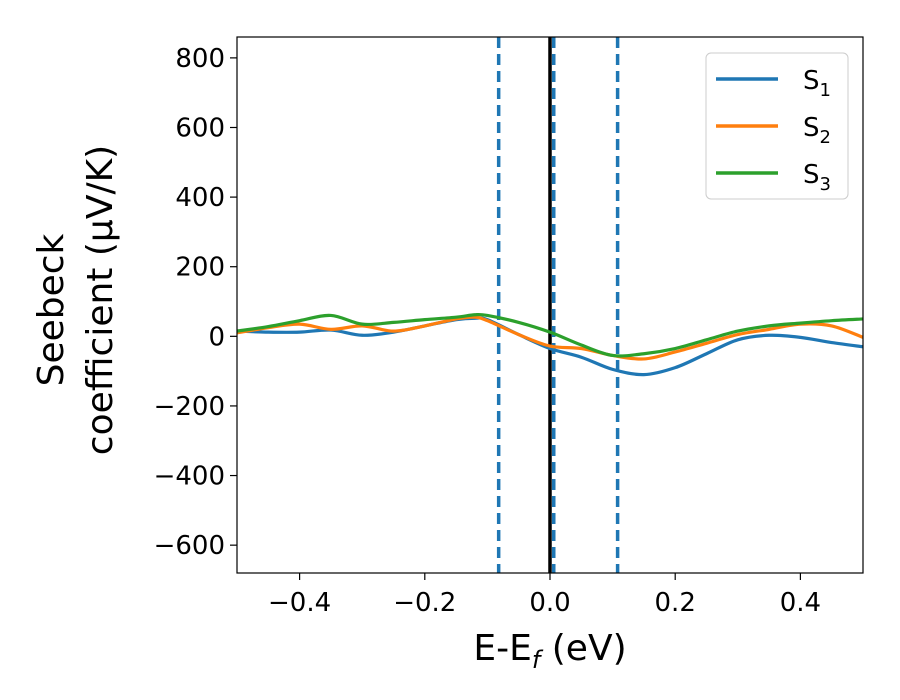 The height and width of the screenshot is (700, 900). What do you see at coordinates (299, 603) in the screenshot?
I see `x-tick-label: −0.4` at bounding box center [299, 603].